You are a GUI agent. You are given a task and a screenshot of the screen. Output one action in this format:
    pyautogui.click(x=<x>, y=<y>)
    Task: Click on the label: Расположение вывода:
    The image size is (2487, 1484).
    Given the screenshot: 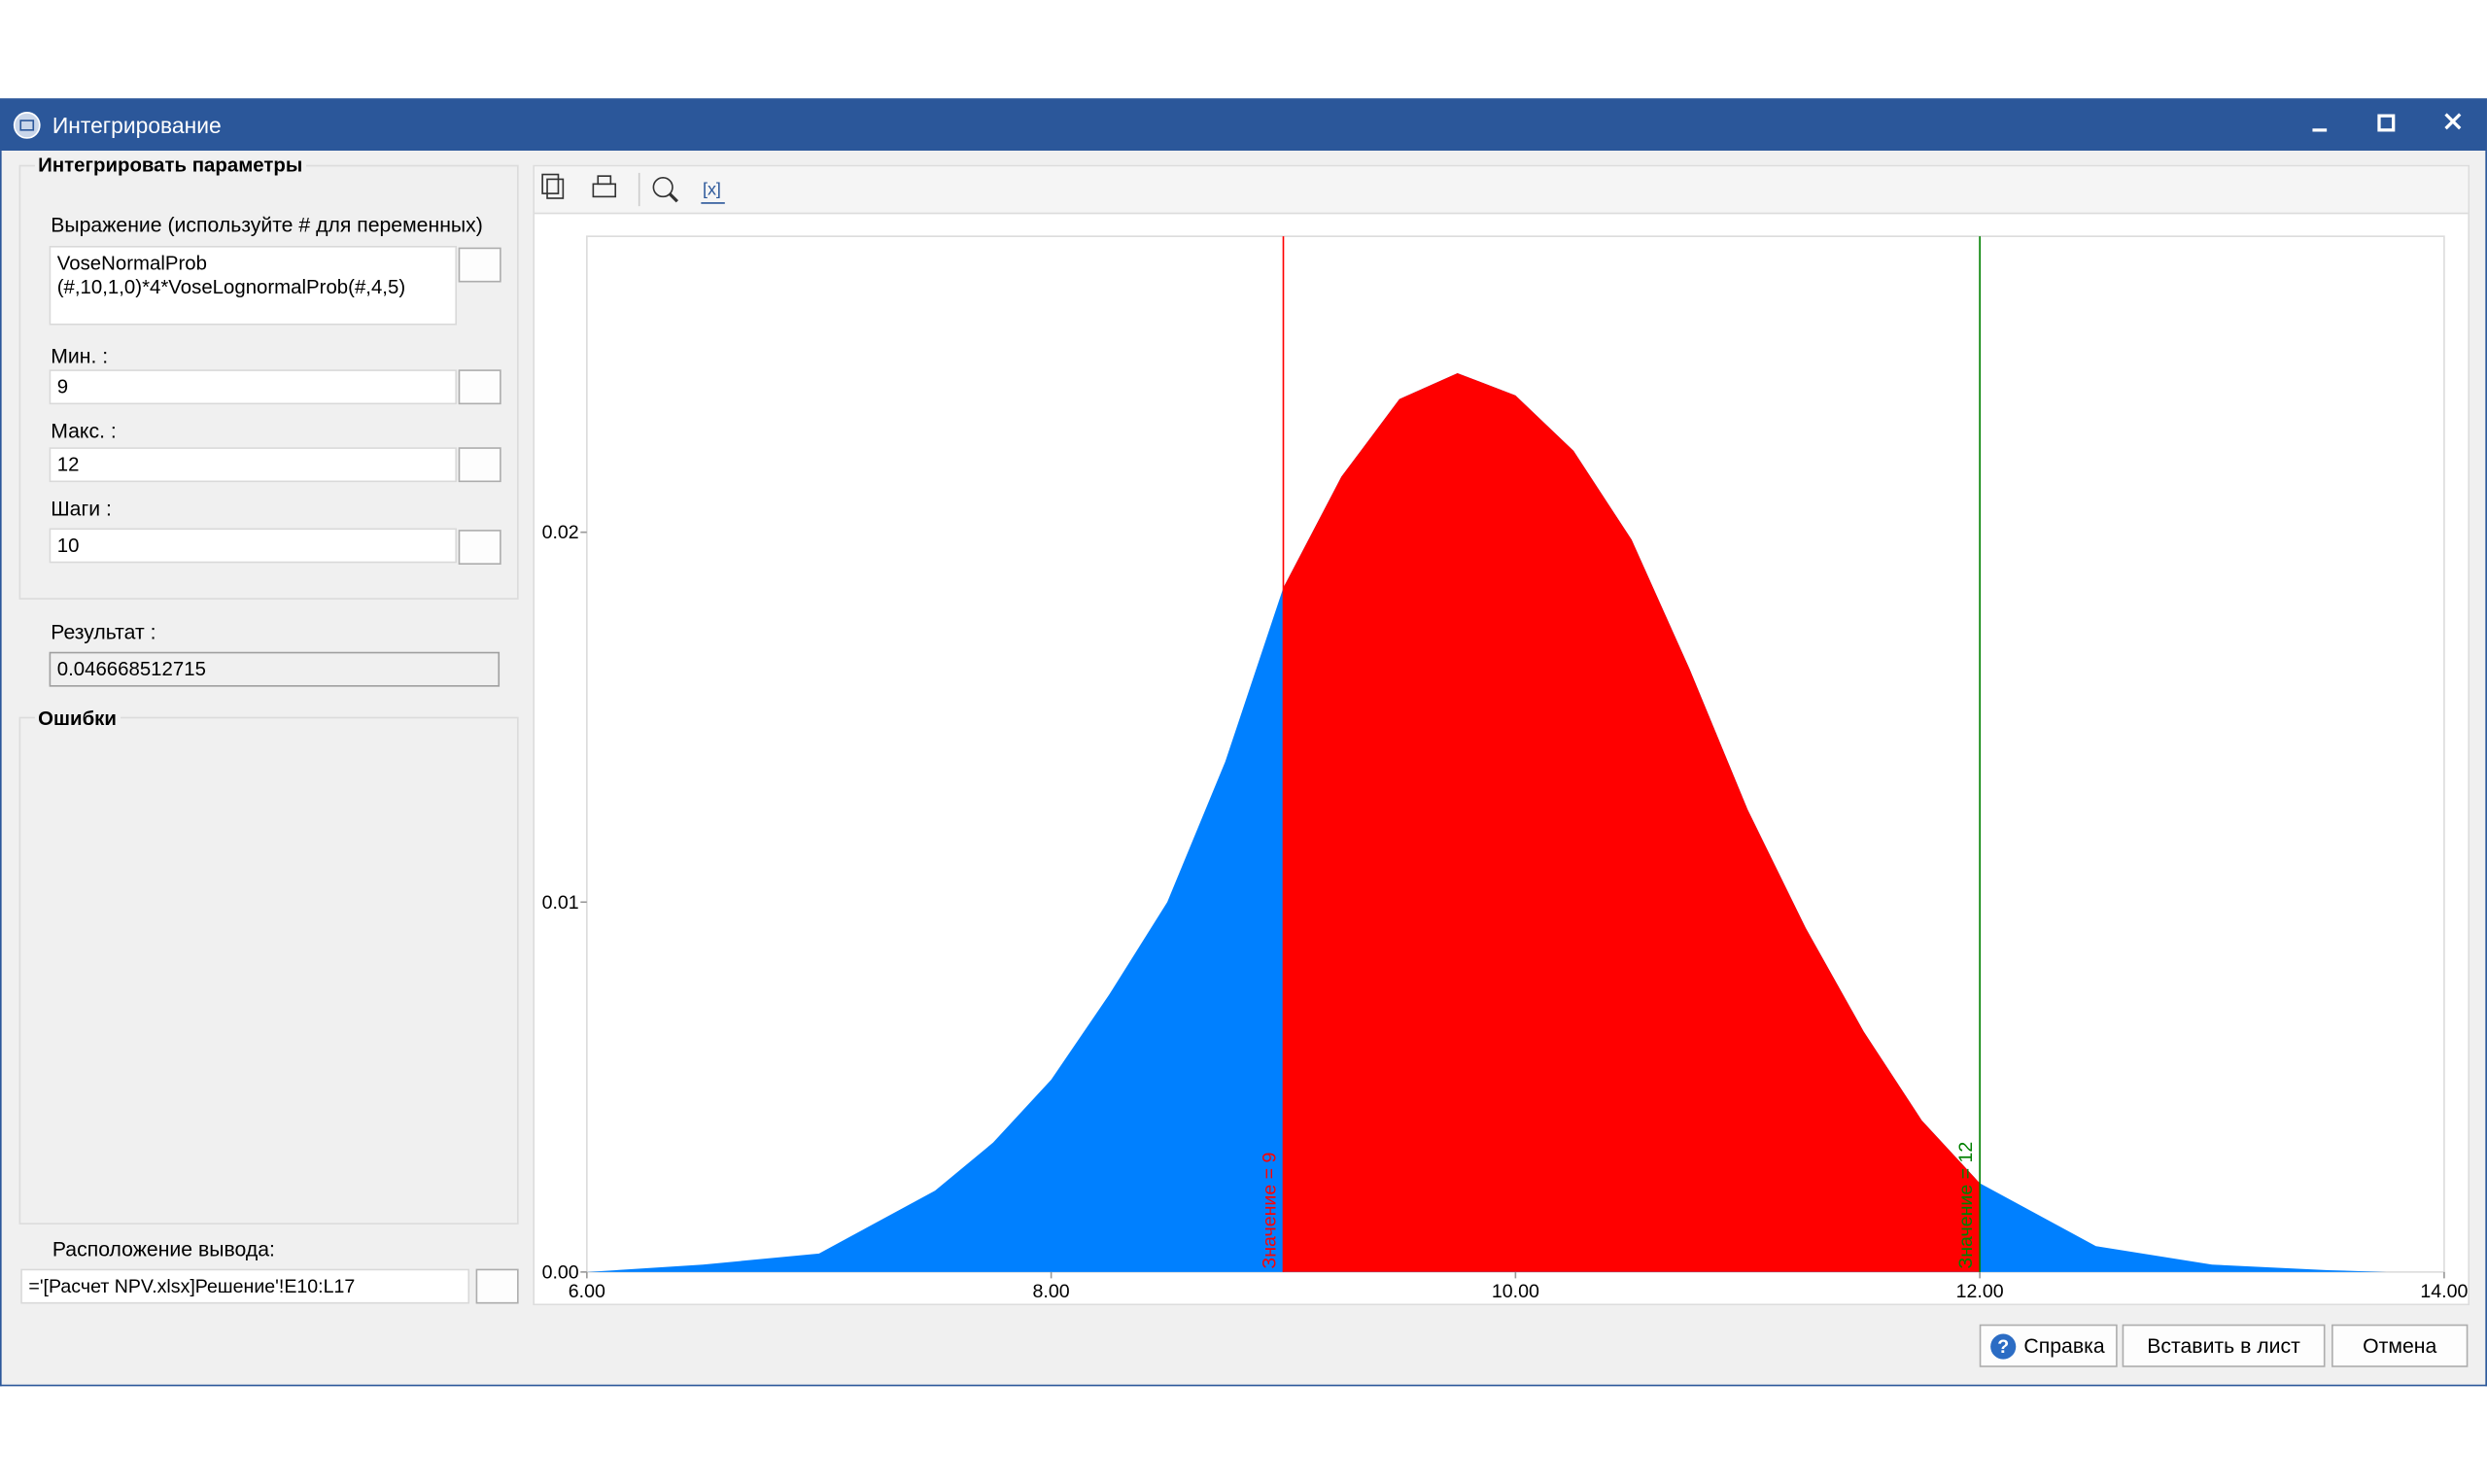 What is the action you would take?
    pyautogui.click(x=163, y=1248)
    